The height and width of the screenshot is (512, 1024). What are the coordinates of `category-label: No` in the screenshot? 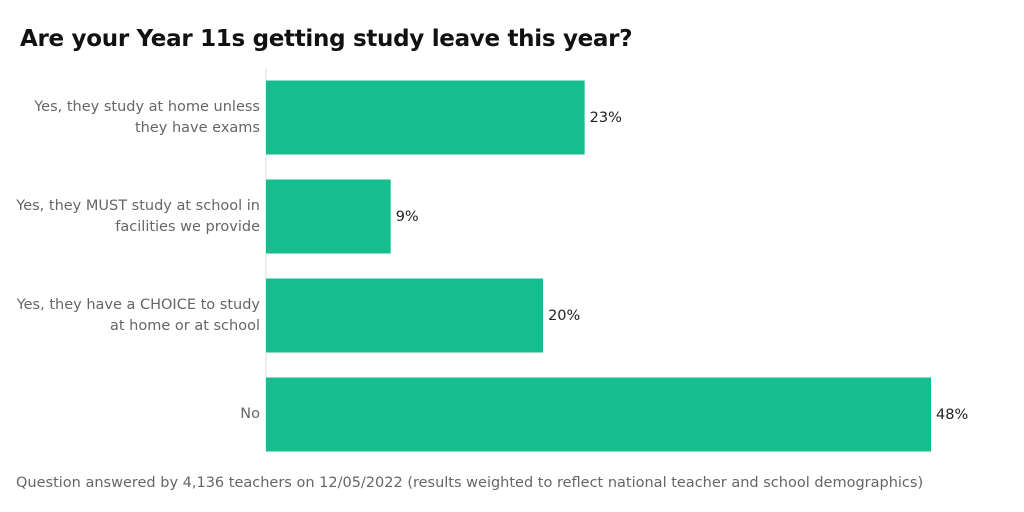 It's located at (250, 414).